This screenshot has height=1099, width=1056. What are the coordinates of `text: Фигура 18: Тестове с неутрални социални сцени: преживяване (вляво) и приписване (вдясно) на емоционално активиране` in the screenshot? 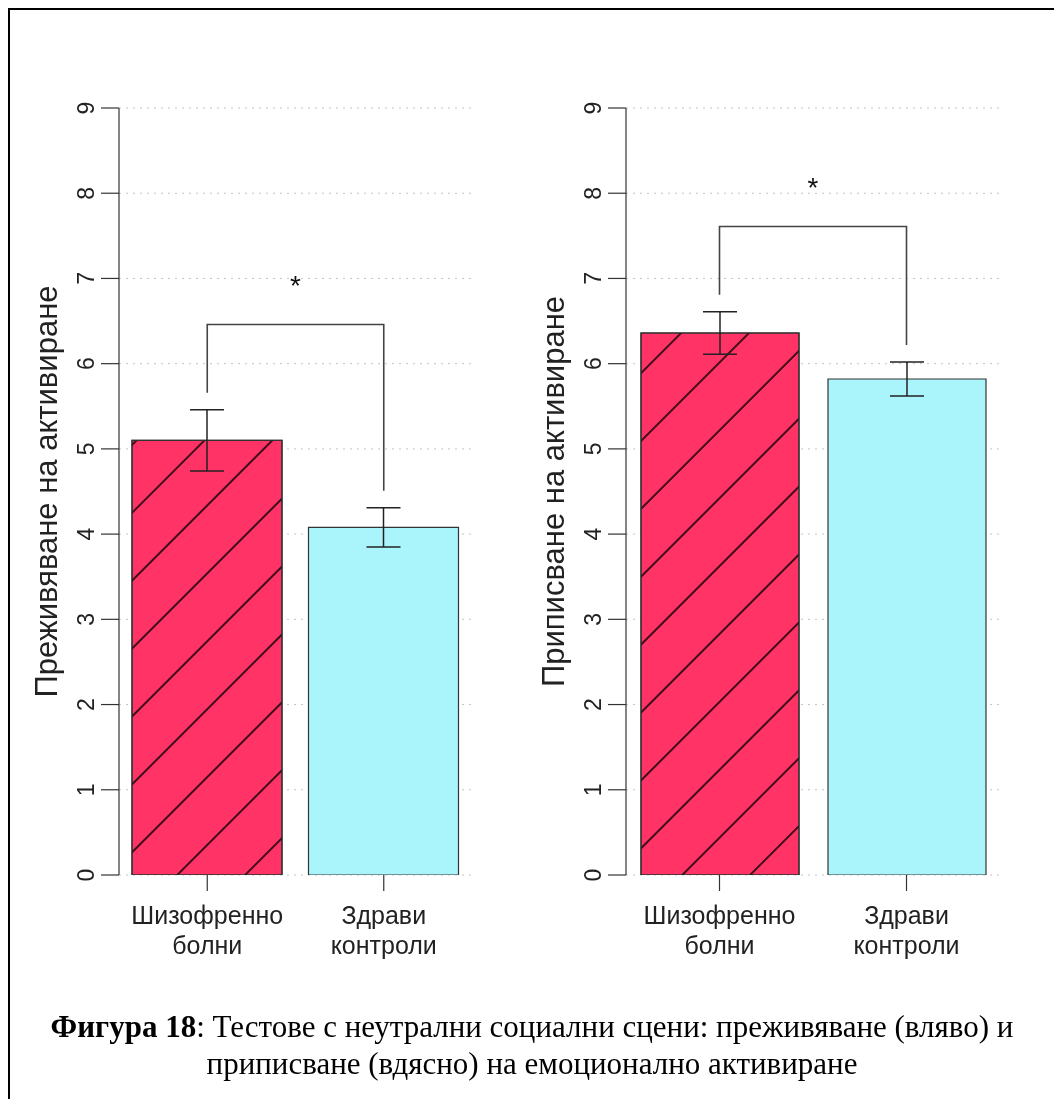 It's located at (532, 1045).